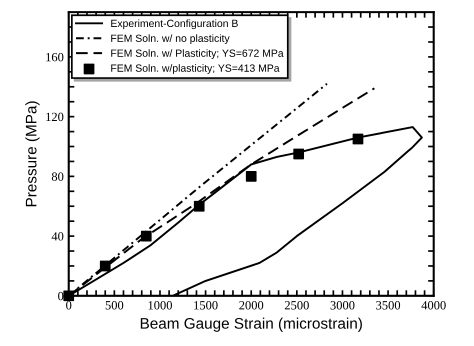  Describe the element at coordinates (296, 305) in the screenshot. I see `x-tick-label: 2500` at that location.